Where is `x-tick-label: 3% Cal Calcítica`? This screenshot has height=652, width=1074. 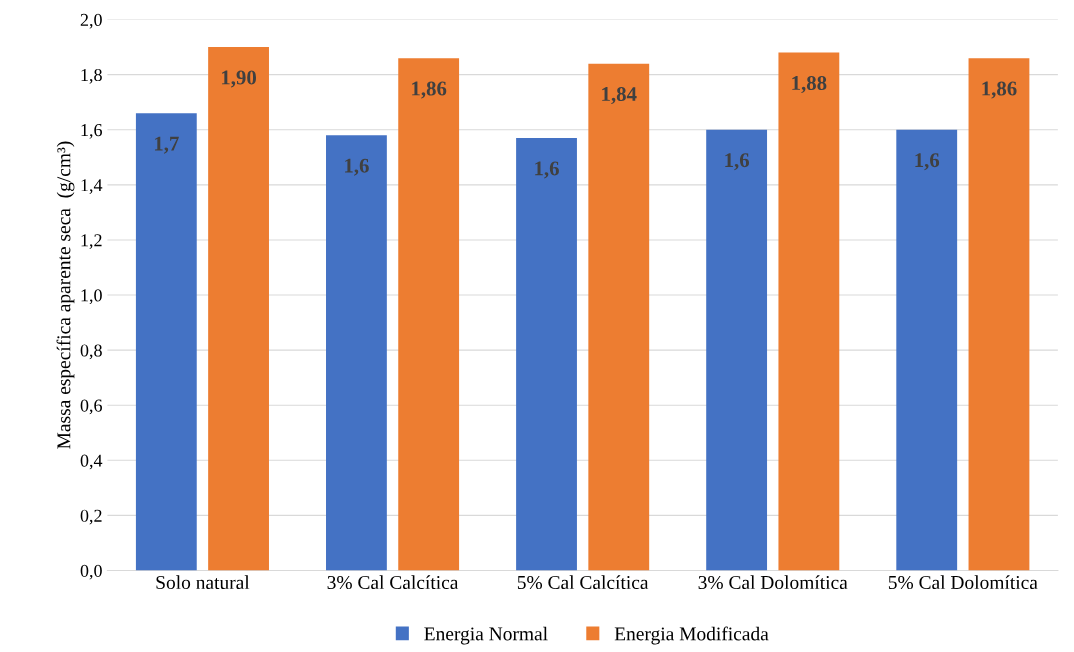 x-tick-label: 3% Cal Calcítica is located at coordinates (393, 582).